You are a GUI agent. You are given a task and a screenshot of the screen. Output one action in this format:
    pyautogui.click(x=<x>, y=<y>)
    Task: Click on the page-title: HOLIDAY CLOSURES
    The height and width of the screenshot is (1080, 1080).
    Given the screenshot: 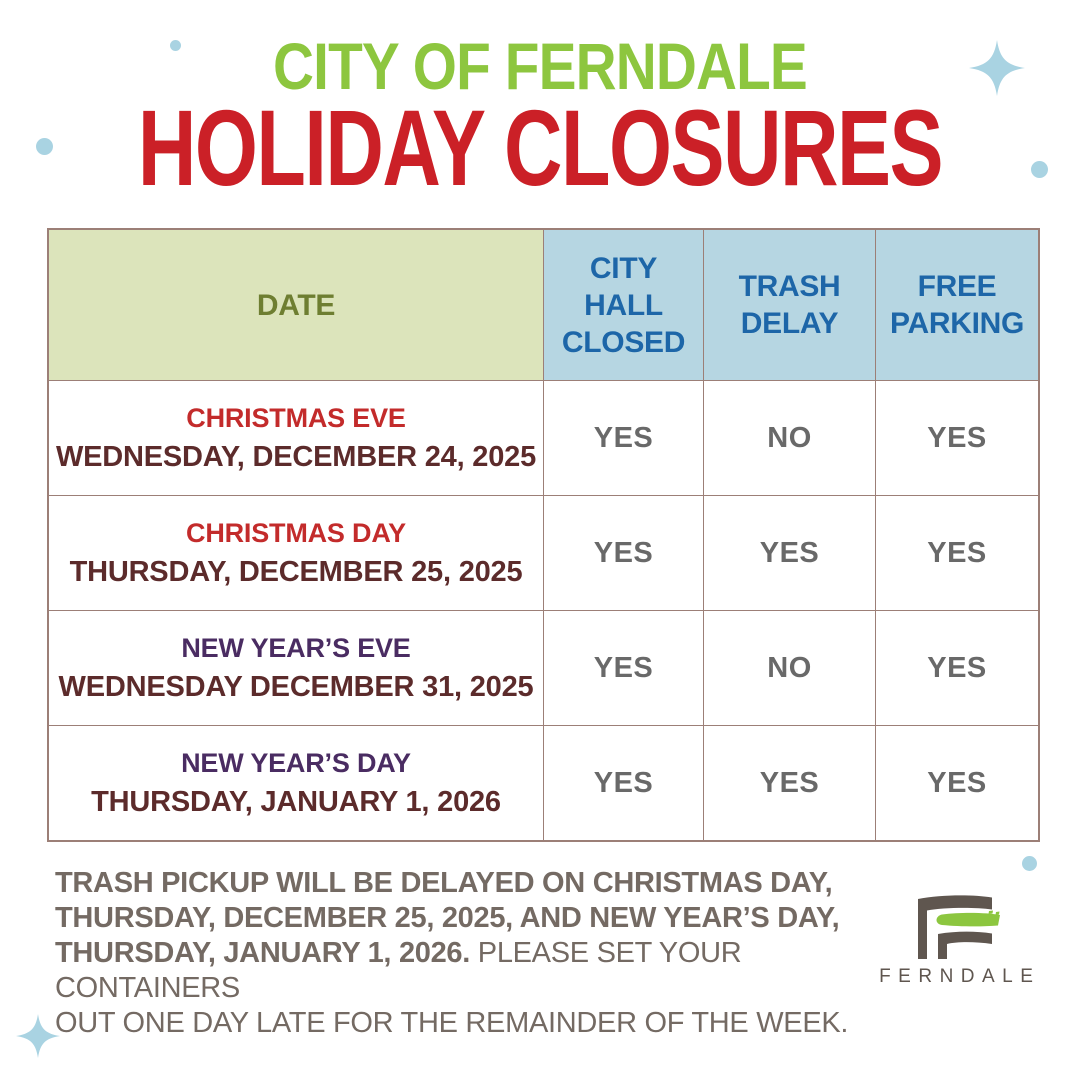 What is the action you would take?
    pyautogui.click(x=540, y=147)
    